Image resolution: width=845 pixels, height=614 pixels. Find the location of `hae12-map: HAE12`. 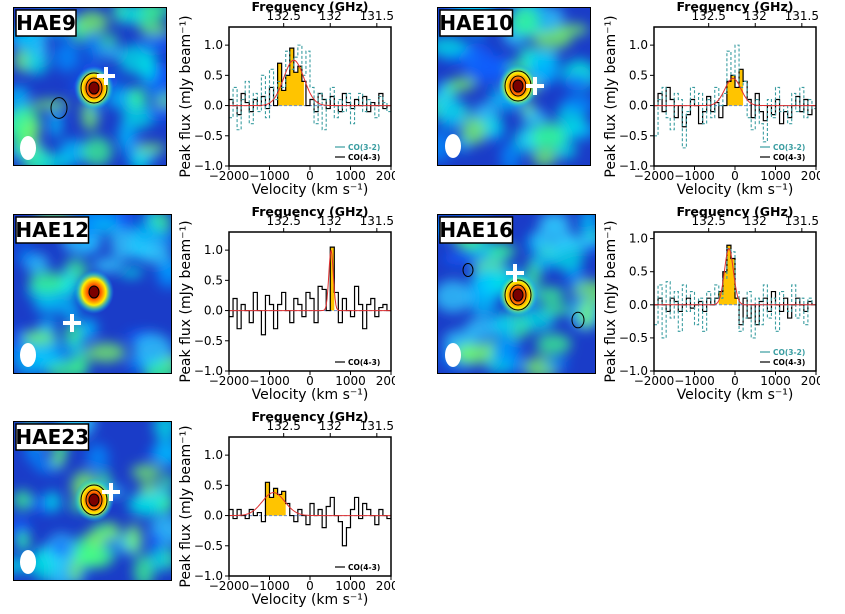

hae12-map: HAE12 is located at coordinates (92, 294).